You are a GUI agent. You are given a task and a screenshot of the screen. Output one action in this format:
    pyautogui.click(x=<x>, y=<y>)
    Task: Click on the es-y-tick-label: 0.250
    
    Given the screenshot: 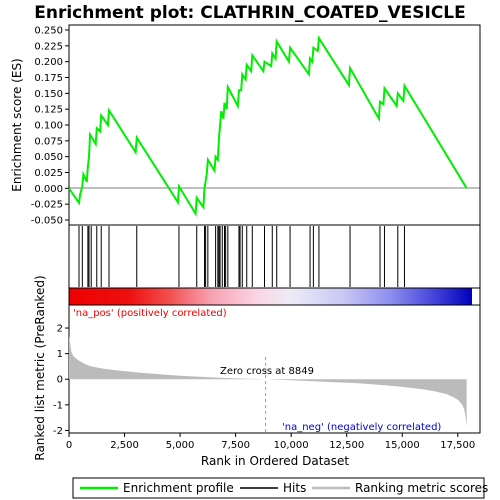 What is the action you would take?
    pyautogui.click(x=48, y=31)
    